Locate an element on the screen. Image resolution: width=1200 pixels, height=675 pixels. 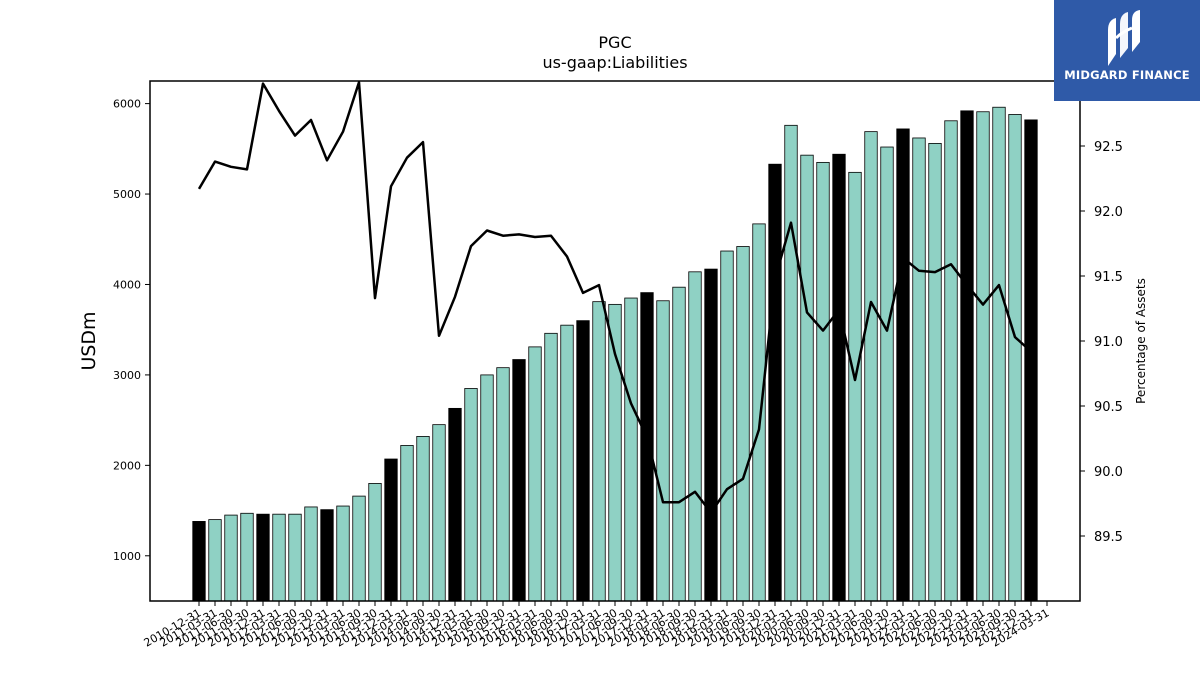
y-axis-label-left: USDm is located at coordinates (89, 340).